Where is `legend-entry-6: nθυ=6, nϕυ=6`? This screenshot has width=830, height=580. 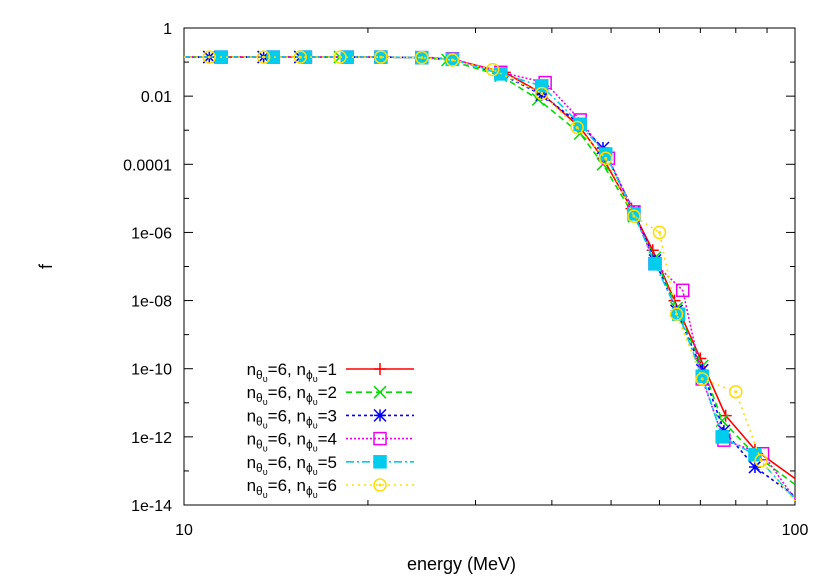
legend-entry-6: nθυ=6, nϕυ=6 is located at coordinates (330, 488).